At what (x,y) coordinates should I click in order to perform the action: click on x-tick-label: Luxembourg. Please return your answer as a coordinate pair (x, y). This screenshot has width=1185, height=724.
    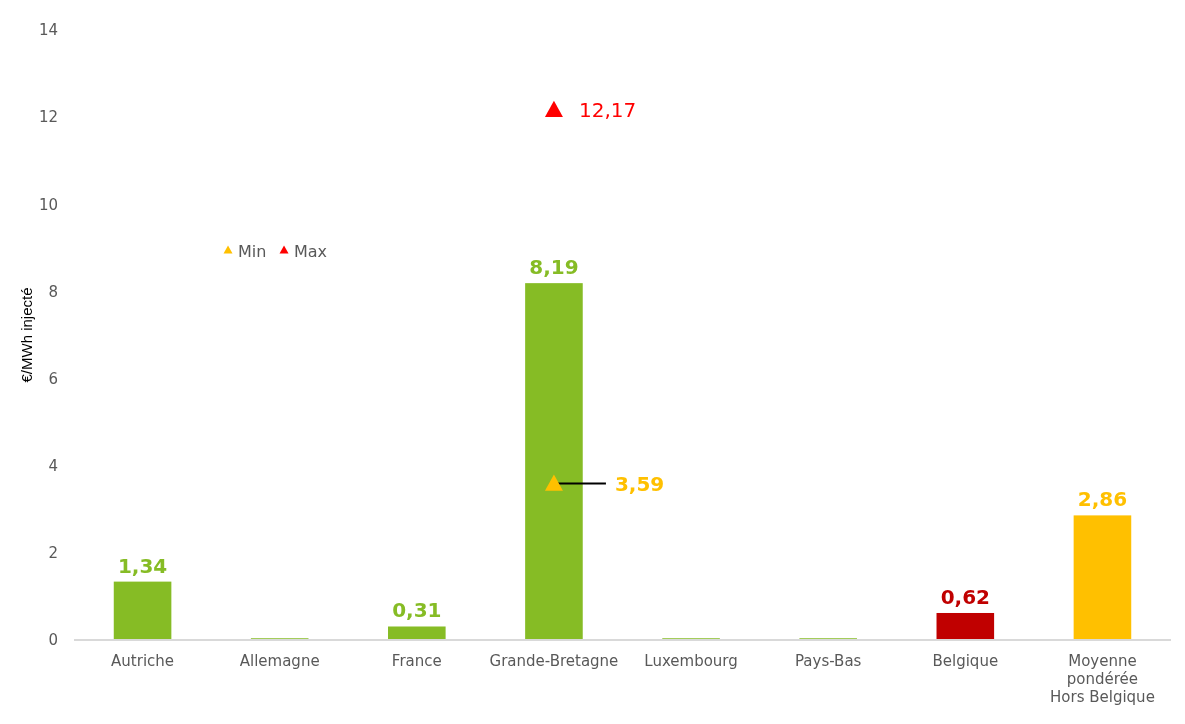
    Looking at the image, I should click on (691, 661).